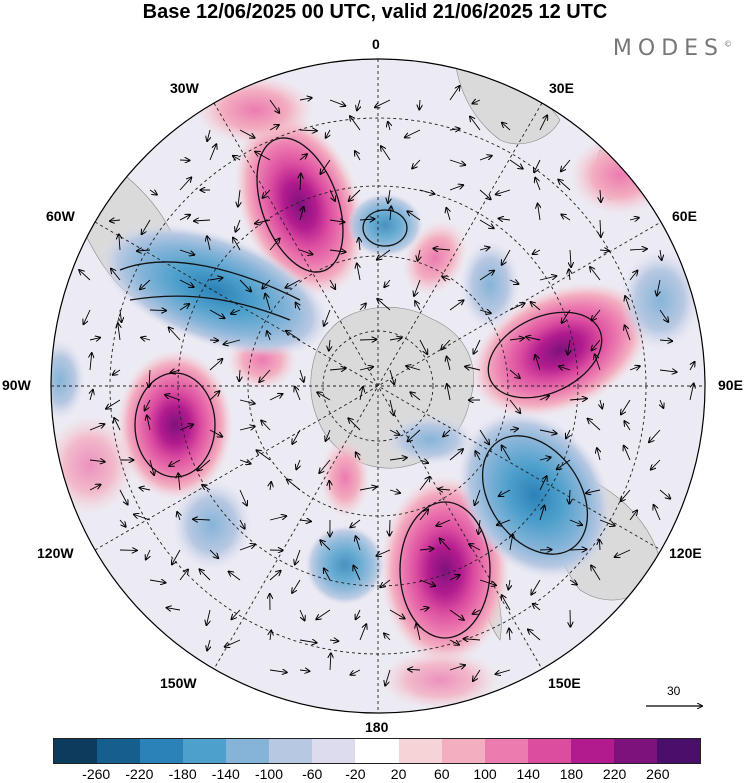  I want to click on modes-logo: MODES©, so click(672, 48).